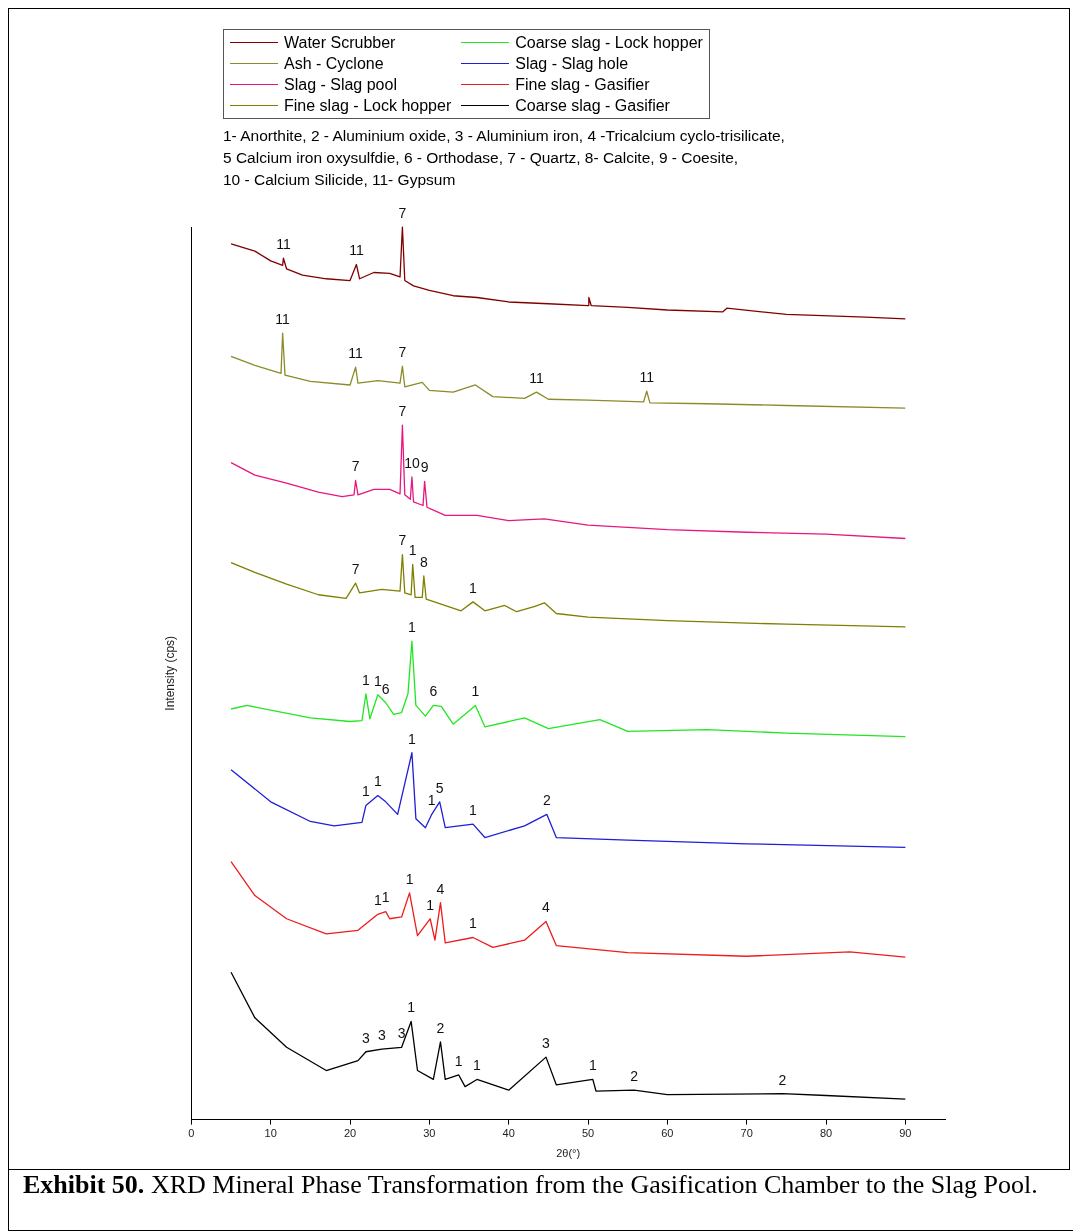 The image size is (1073, 1232). I want to click on text: XRD Mineral Phase Transformation from the Gasification Chamber to the Slag Pool., so click(593, 1184).